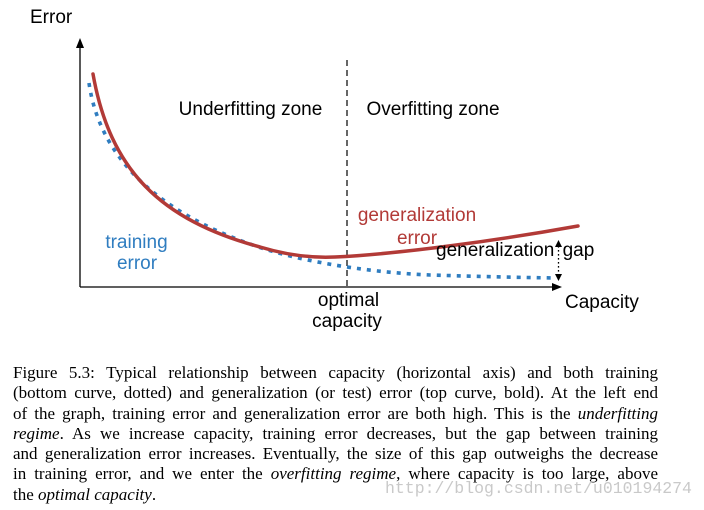  What do you see at coordinates (558, 277) in the screenshot?
I see `gap-arrow-down-head` at bounding box center [558, 277].